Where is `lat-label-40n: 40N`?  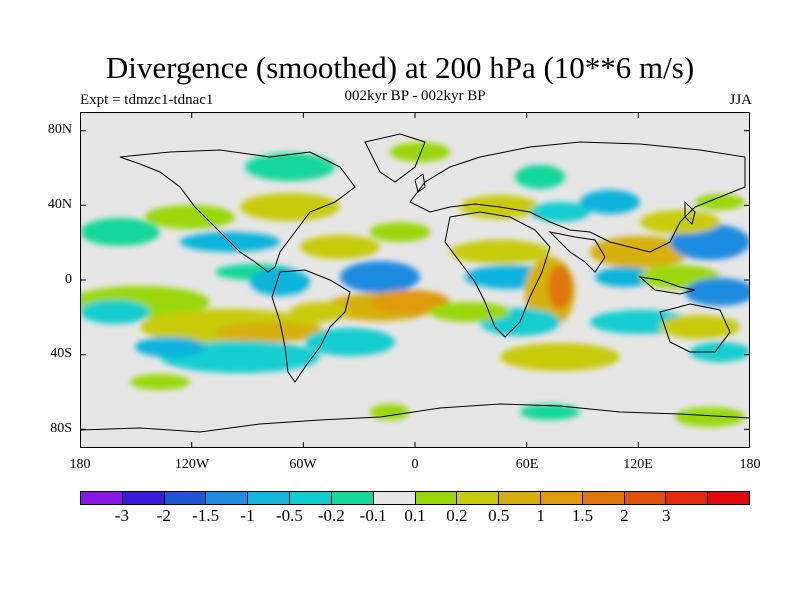 lat-label-40n: 40N is located at coordinates (59, 204).